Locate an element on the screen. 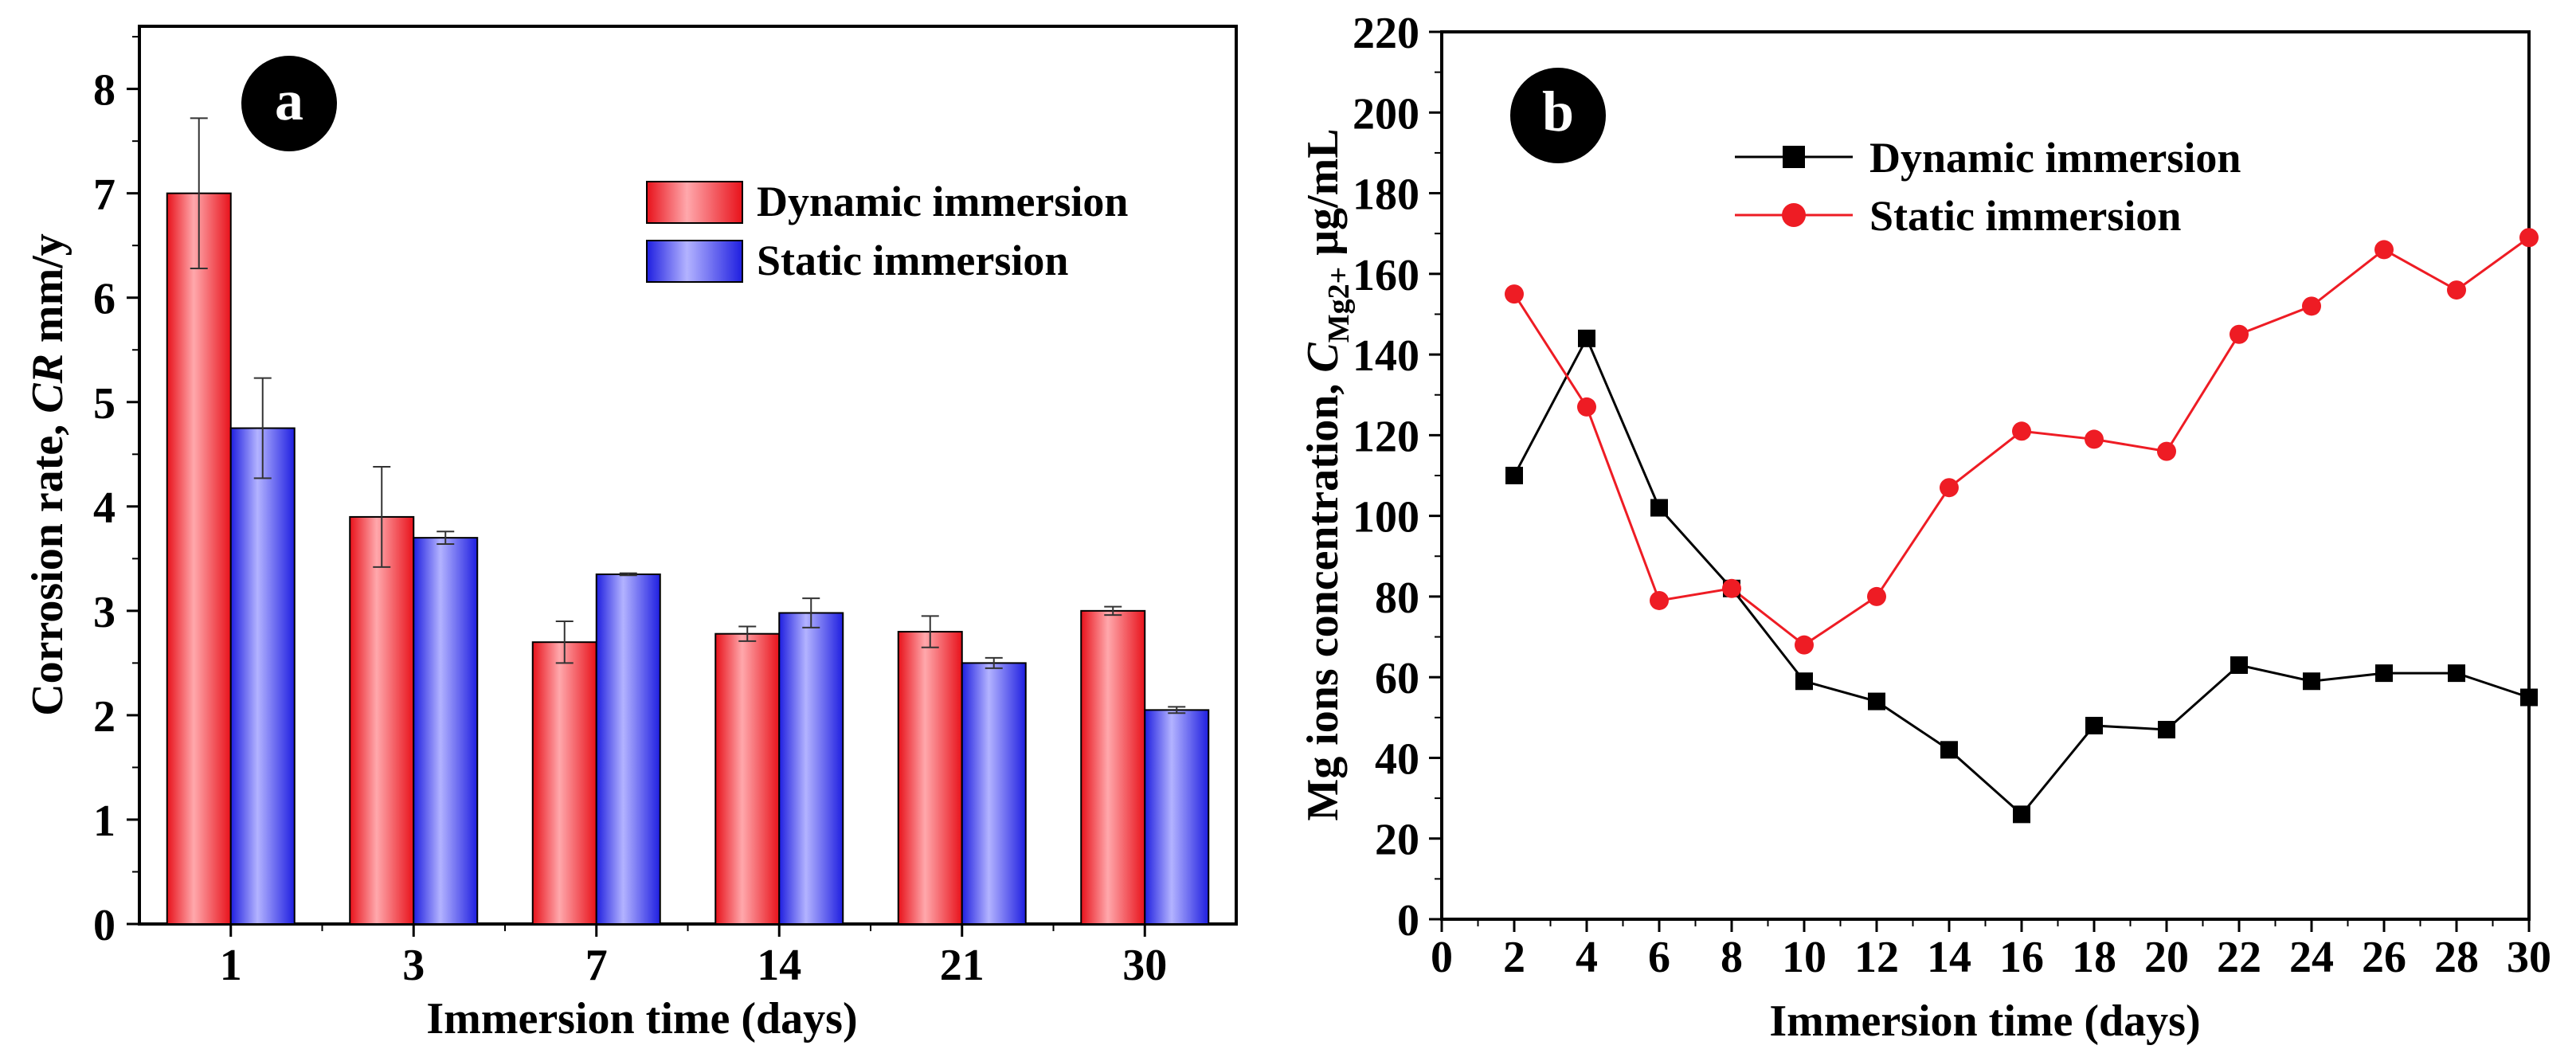  y-axis-label: Corrosion rate, CR mm/y is located at coordinates (47, 474).